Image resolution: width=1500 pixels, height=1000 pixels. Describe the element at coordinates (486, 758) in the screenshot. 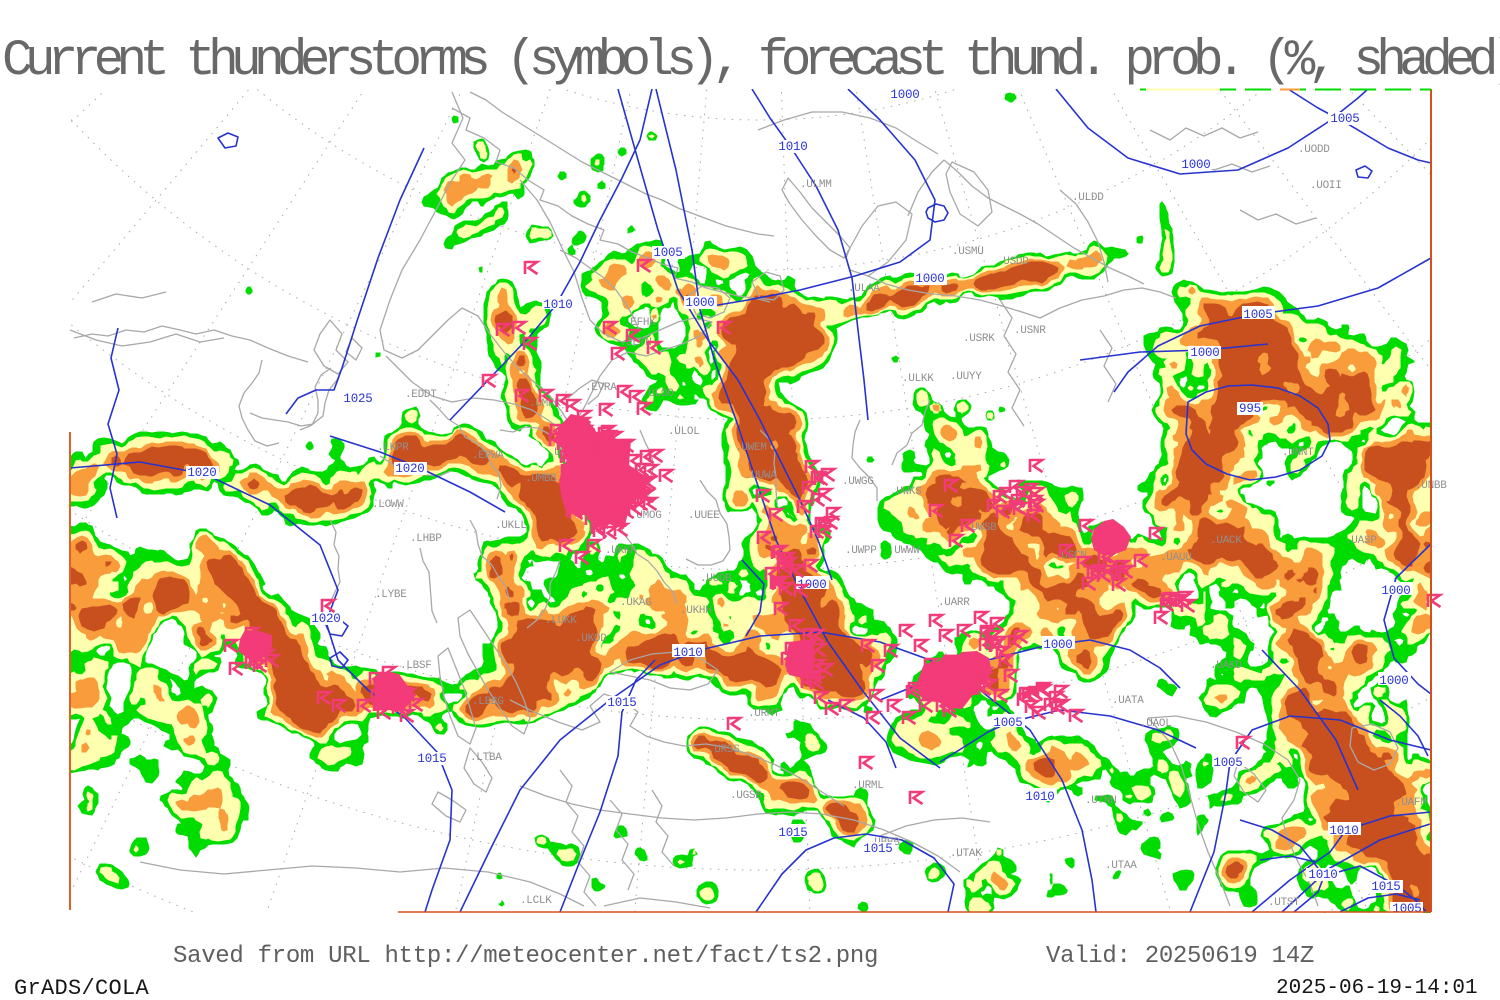

I see `svg-text: .LTBA` at that location.